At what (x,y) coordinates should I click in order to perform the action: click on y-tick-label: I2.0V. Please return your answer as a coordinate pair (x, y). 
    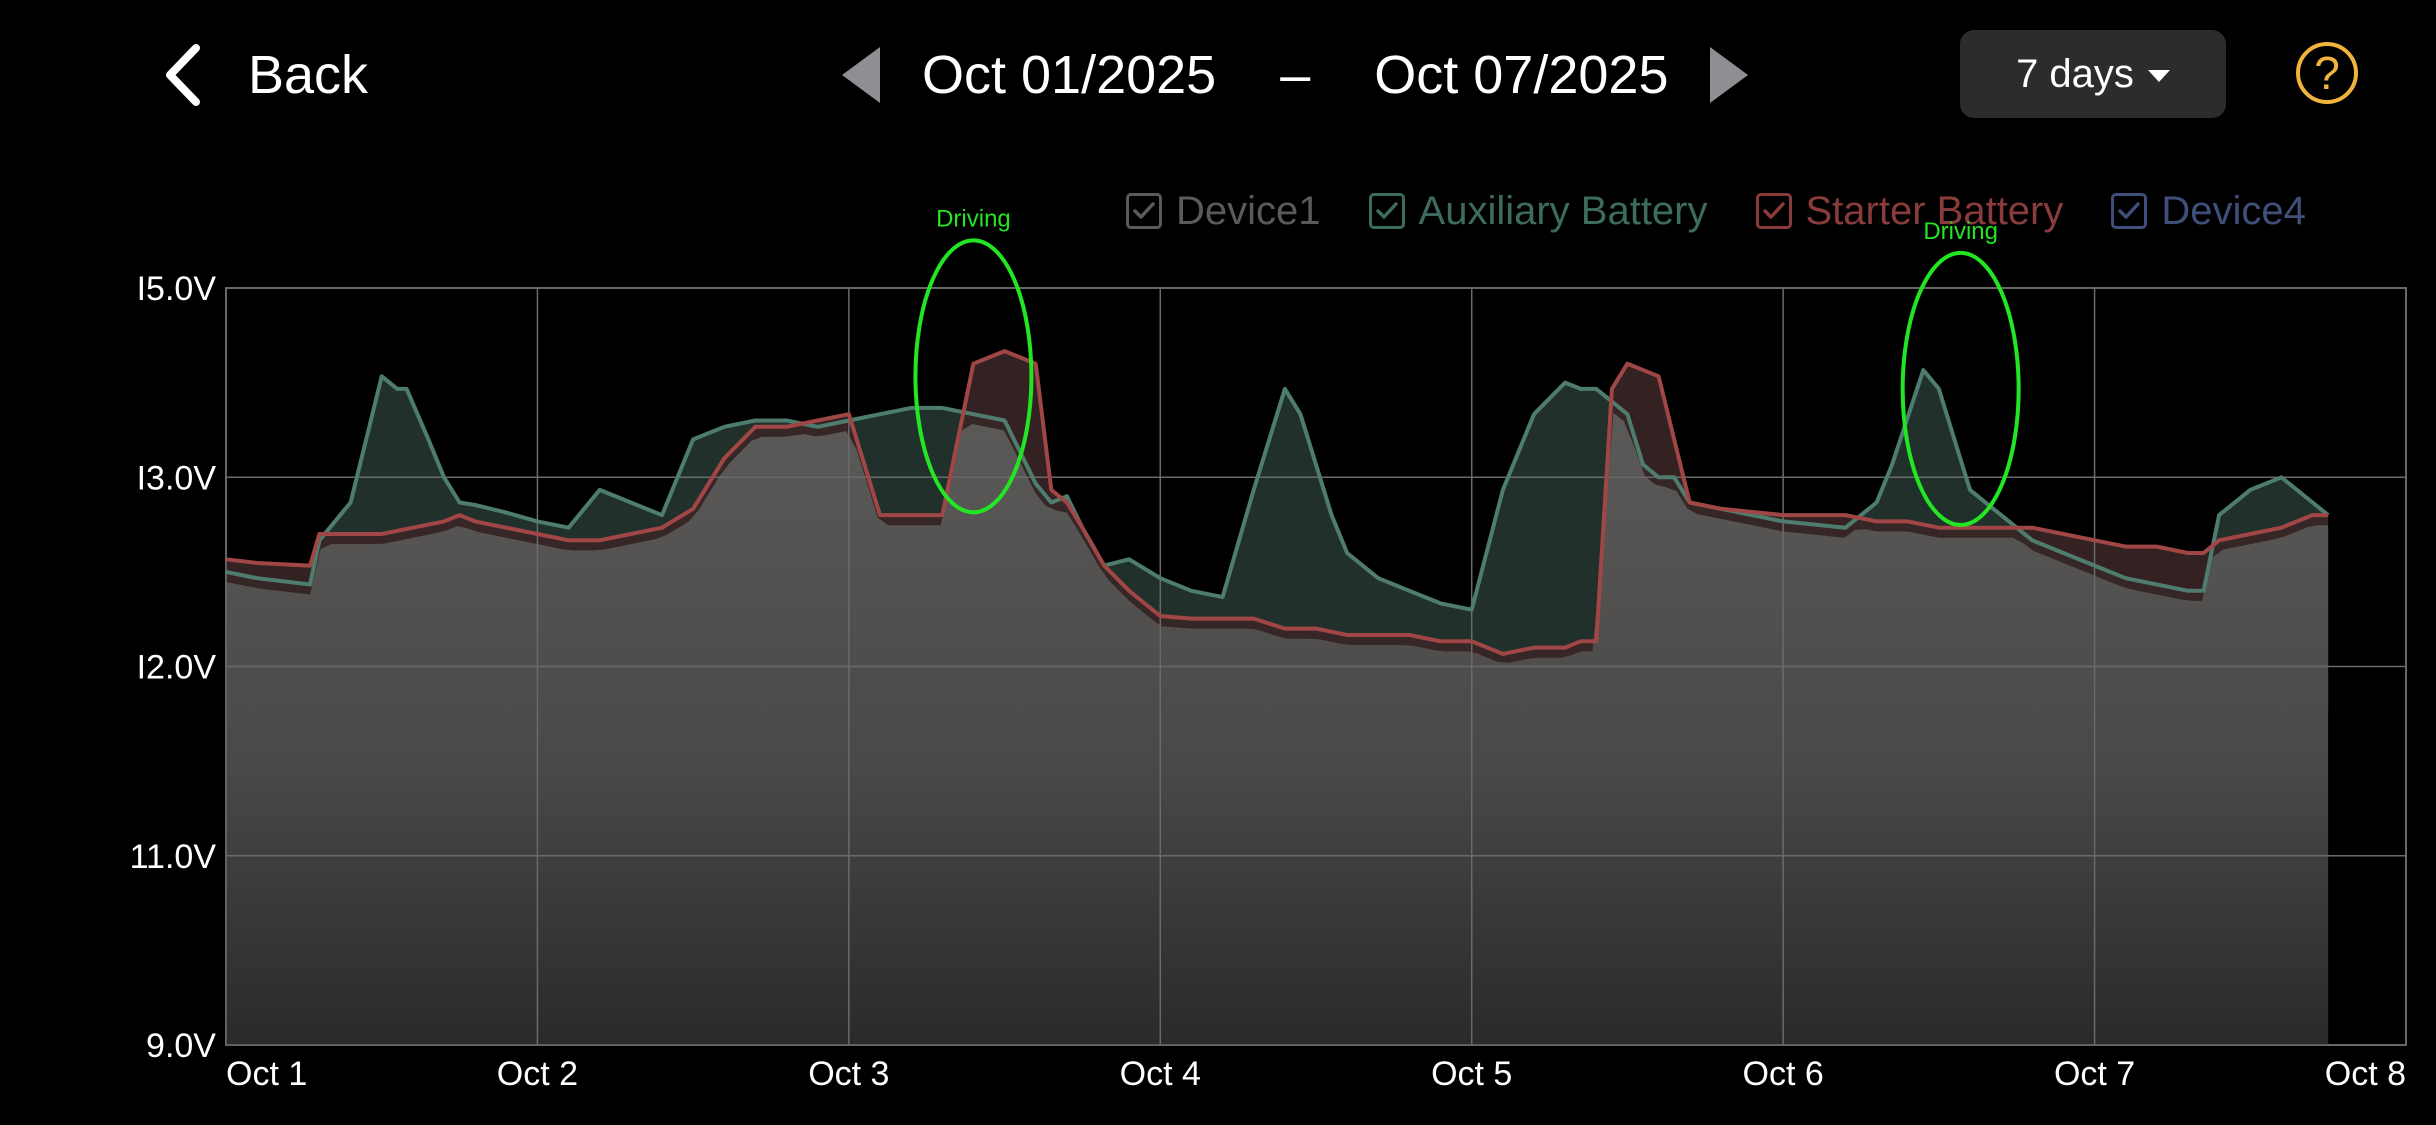
    Looking at the image, I should click on (177, 668).